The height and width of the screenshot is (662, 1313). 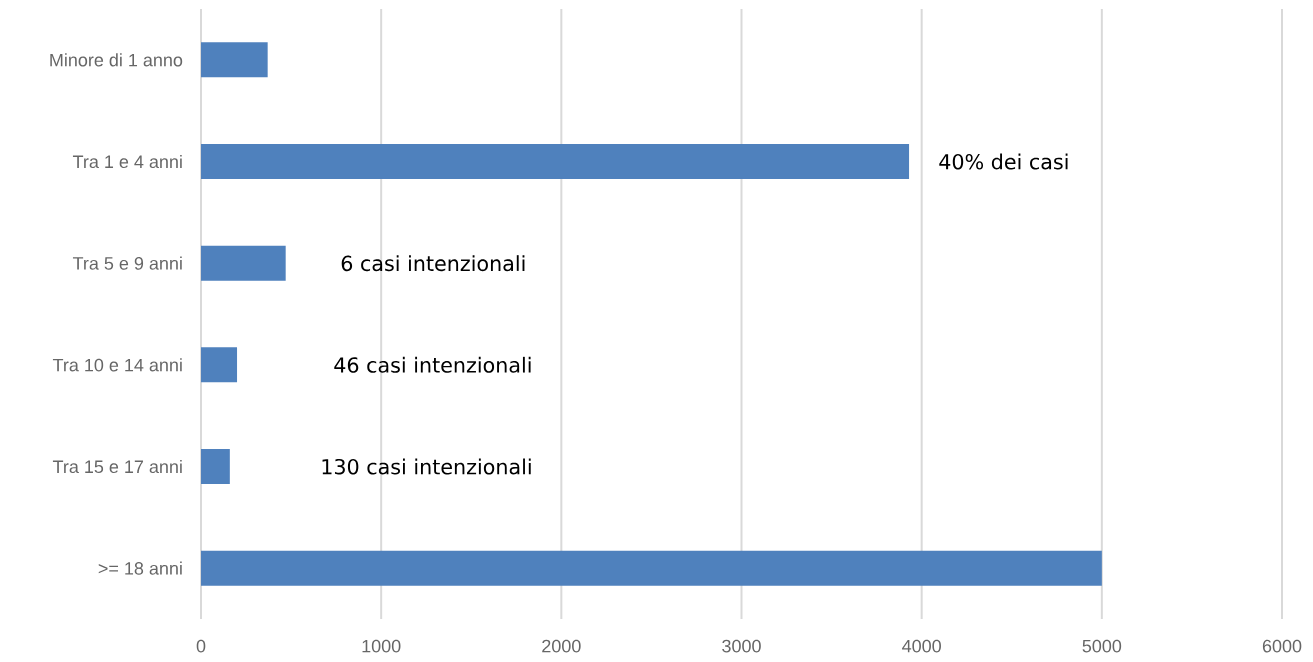 What do you see at coordinates (1282, 646) in the screenshot?
I see `x-tick-label: 6000` at bounding box center [1282, 646].